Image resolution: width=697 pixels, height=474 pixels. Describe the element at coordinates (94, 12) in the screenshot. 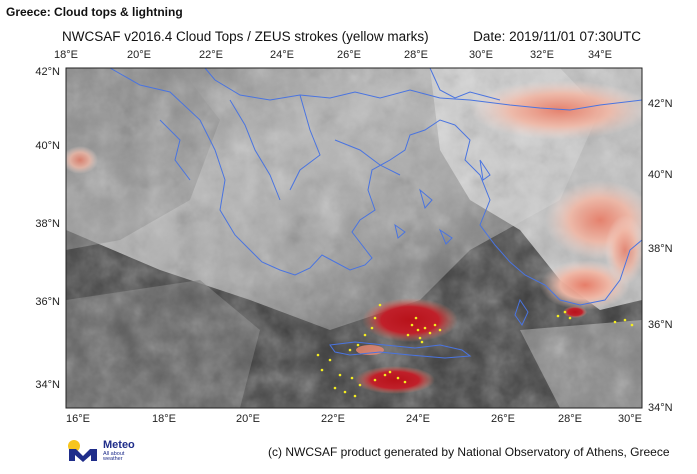

I see `page-title: Greece: Cloud tops & lightning` at that location.